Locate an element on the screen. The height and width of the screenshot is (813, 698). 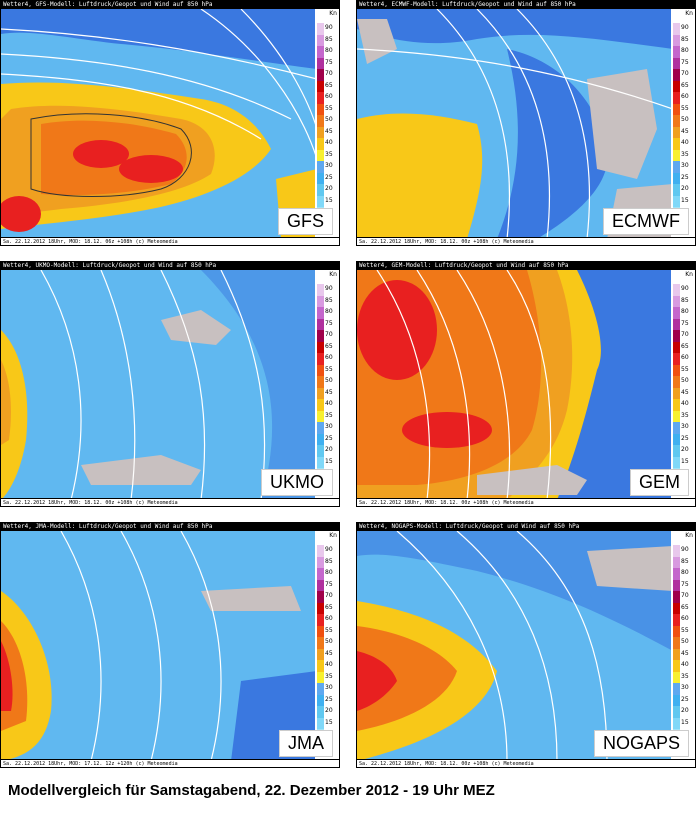
model-label: GEM is located at coordinates (659, 482).